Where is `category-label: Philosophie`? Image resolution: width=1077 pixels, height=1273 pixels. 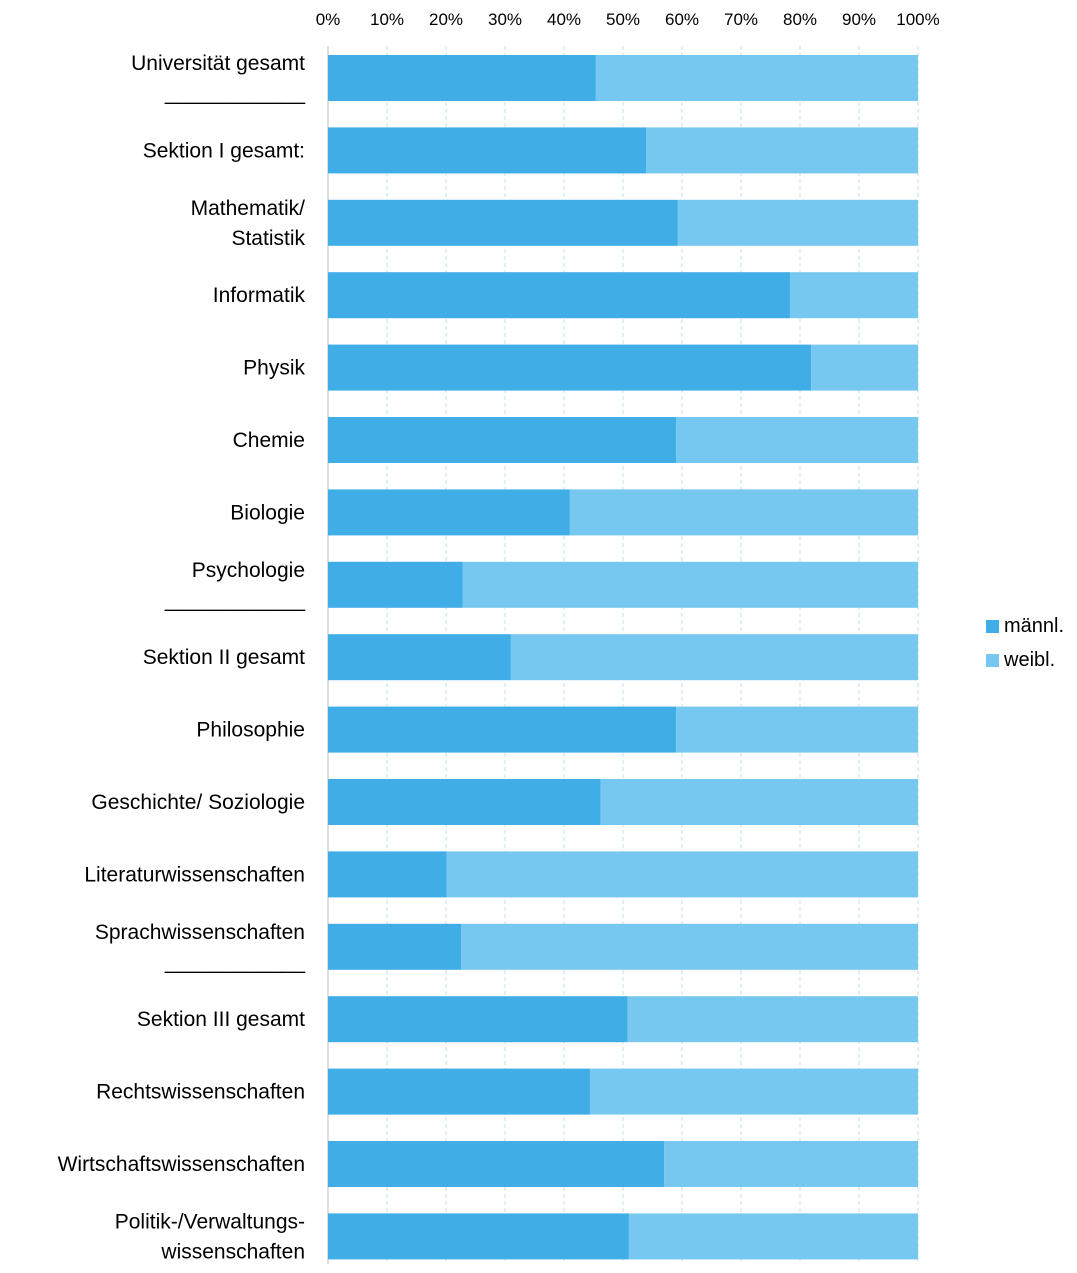
category-label: Philosophie is located at coordinates (250, 730).